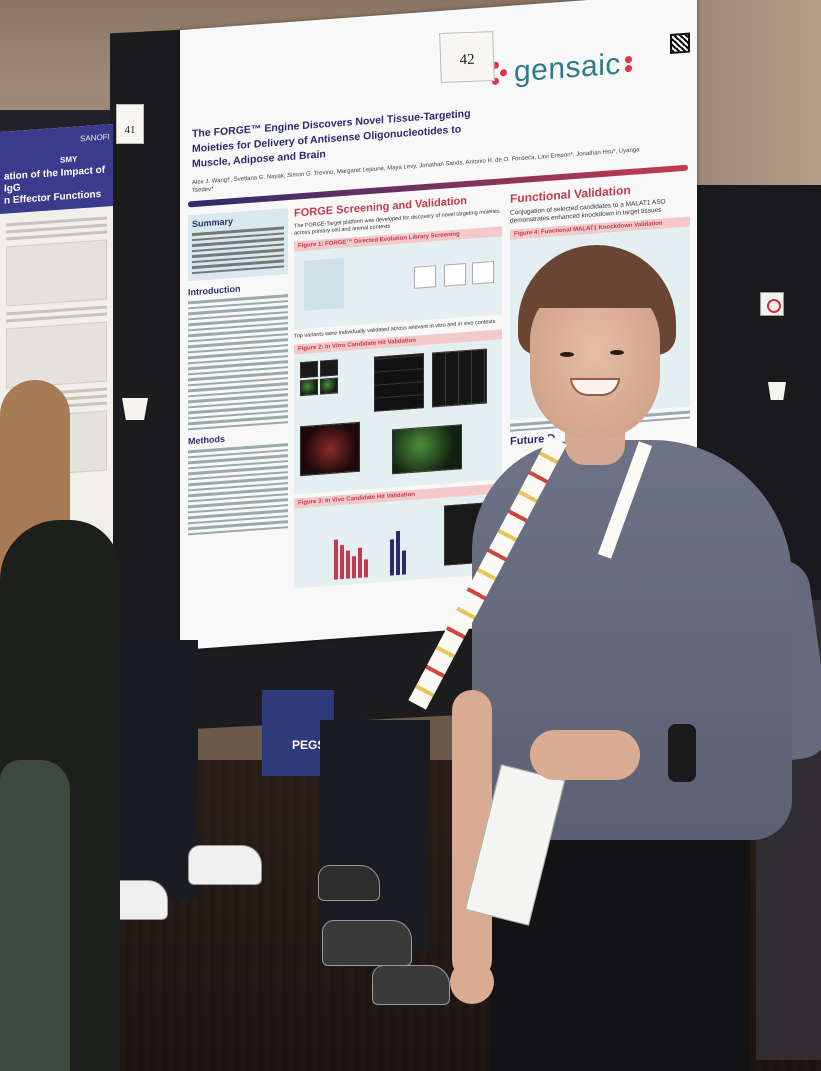  Describe the element at coordinates (398, 417) in the screenshot. I see `figure2-panel` at that location.